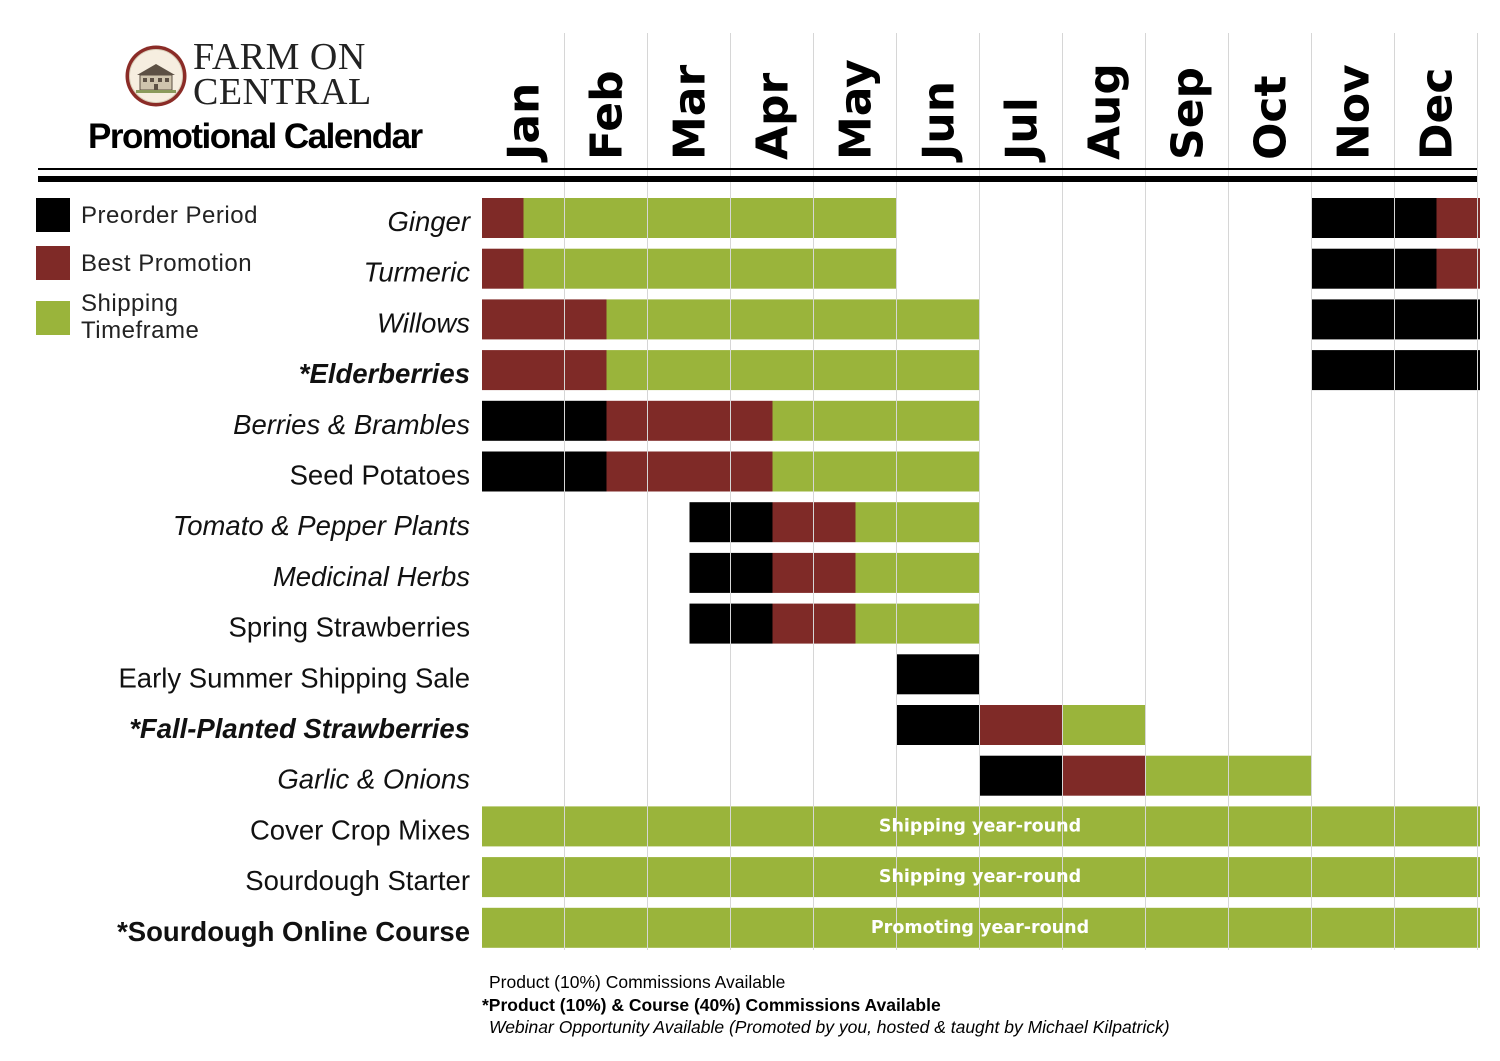 The image size is (1500, 1061). What do you see at coordinates (279, 57) in the screenshot?
I see `brand-line-1: FARM ON` at bounding box center [279, 57].